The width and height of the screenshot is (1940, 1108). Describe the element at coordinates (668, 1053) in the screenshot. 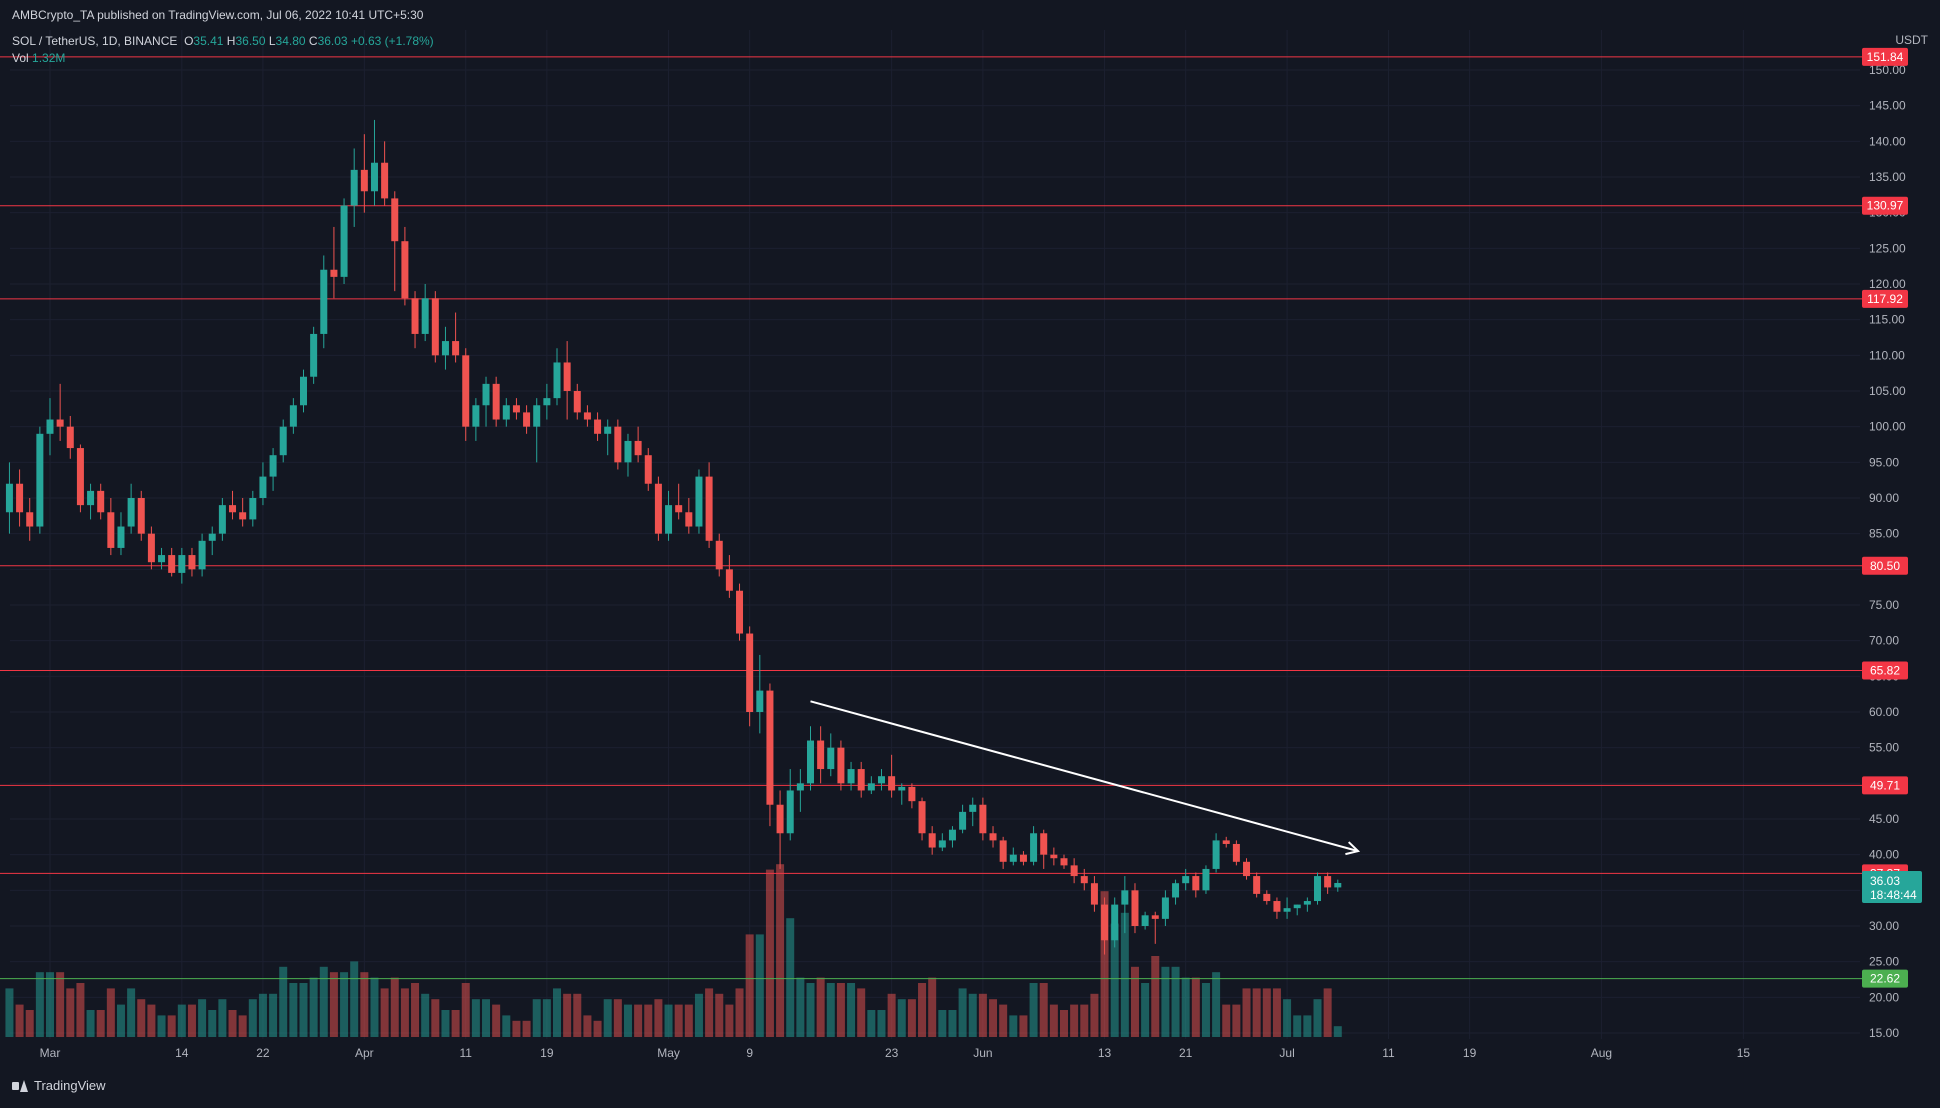

I see `time-tick-label: May` at that location.